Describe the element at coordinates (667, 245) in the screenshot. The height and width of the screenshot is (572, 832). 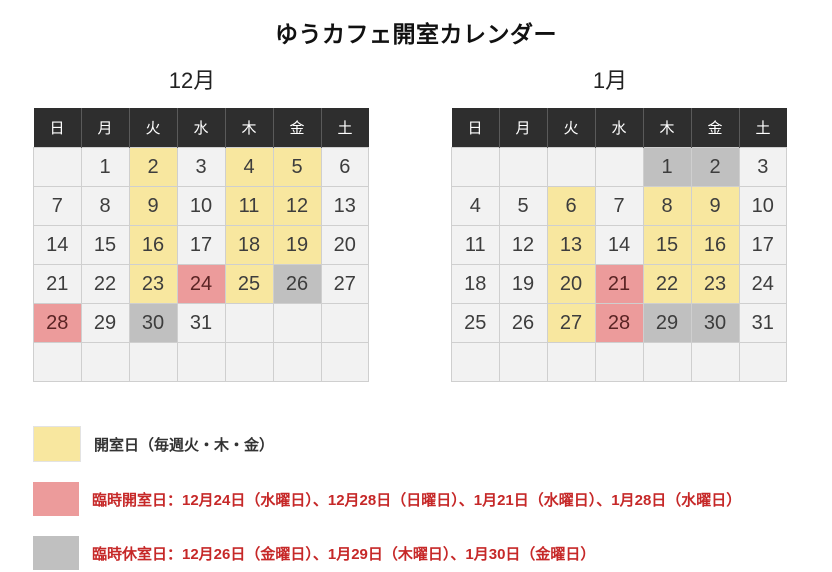
I see `calendar-day-cell: 15` at that location.